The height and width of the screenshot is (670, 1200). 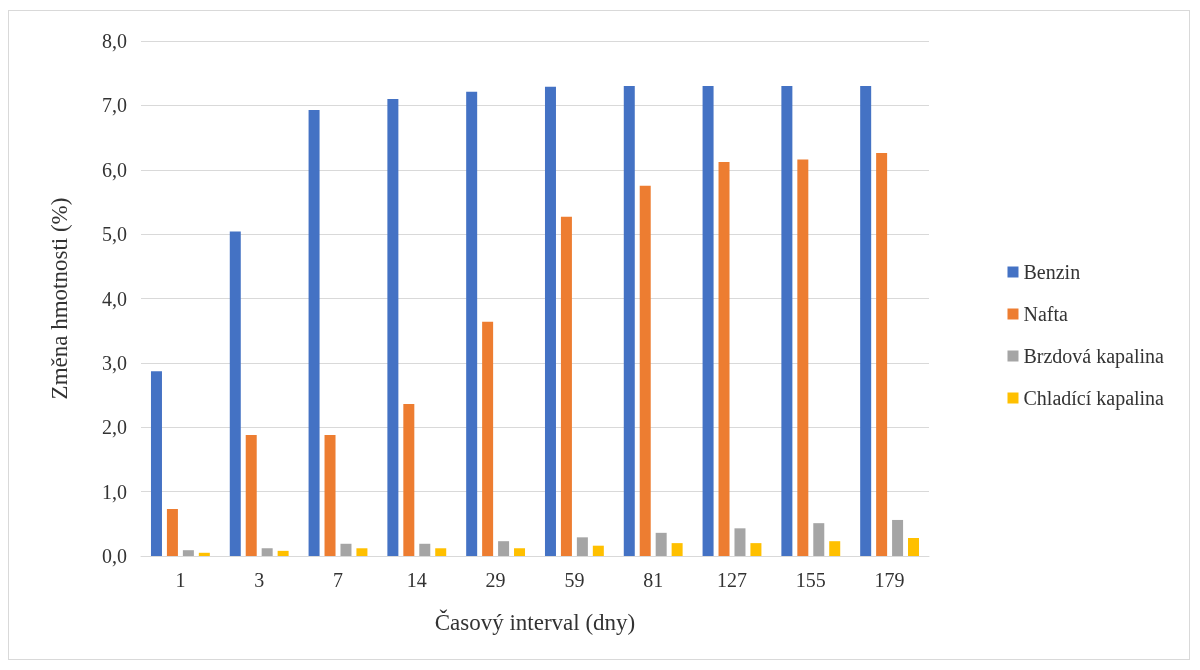 I want to click on x-tick-label: 14, so click(x=416, y=580).